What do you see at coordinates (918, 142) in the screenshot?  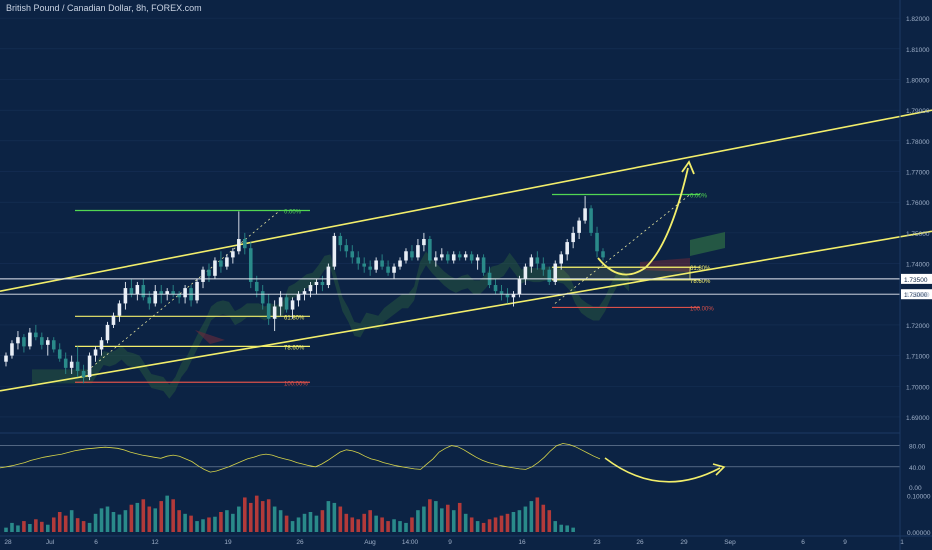 I see `price-tick-label: 1.78000` at bounding box center [918, 142].